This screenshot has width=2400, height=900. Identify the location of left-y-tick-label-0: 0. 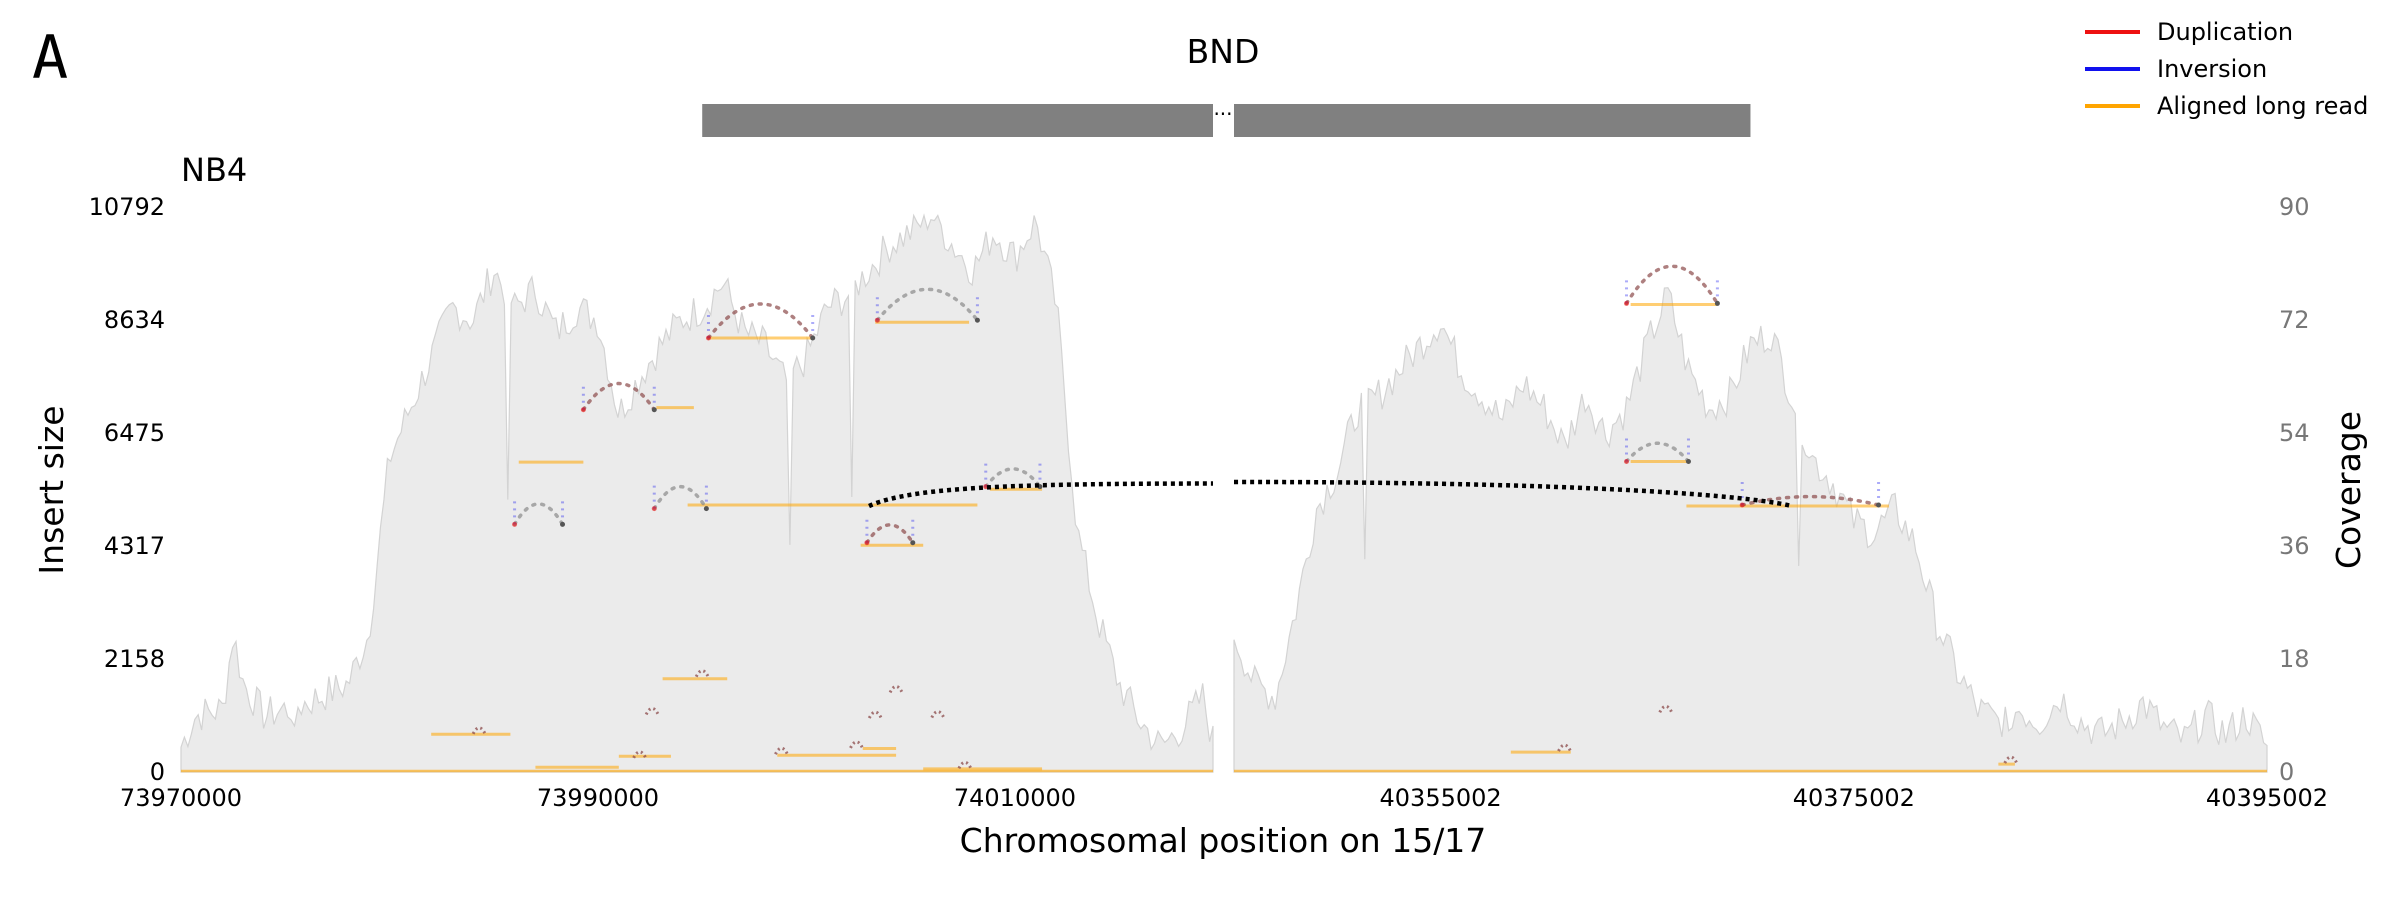
(157, 772).